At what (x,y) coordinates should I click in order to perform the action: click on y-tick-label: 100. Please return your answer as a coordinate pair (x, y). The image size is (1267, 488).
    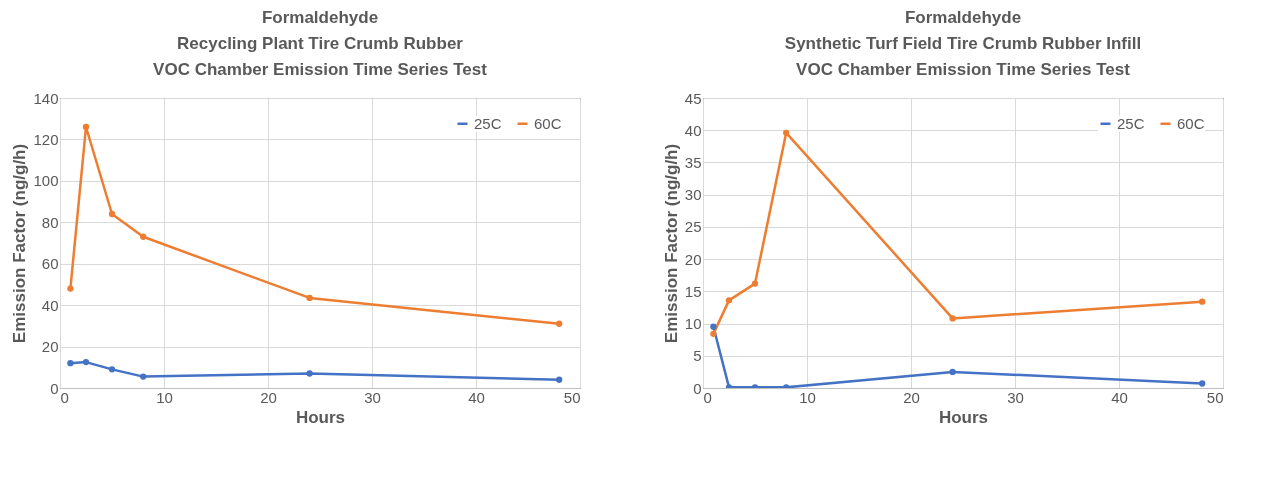
    Looking at the image, I should click on (46, 181).